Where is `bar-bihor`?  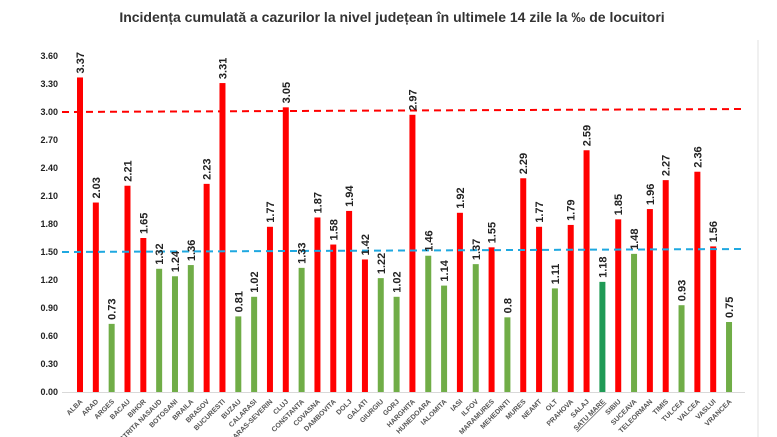
bar-bihor is located at coordinates (143, 315).